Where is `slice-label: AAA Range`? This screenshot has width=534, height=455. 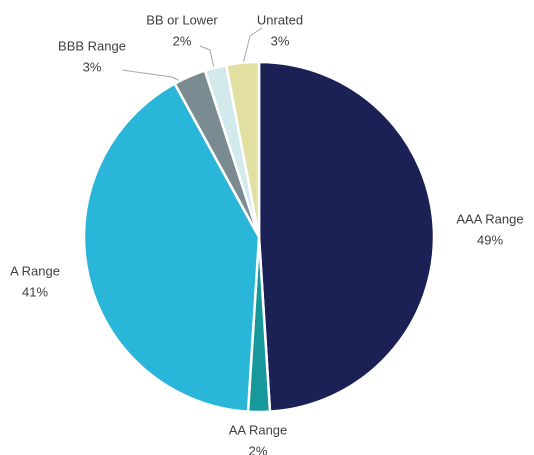
slice-label: AAA Range is located at coordinates (489, 218).